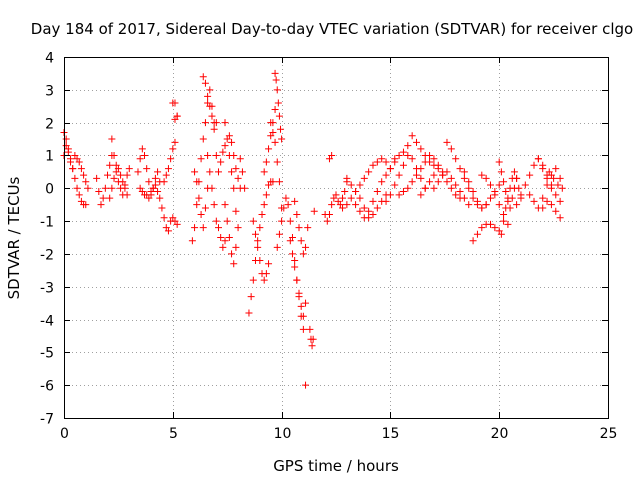 This screenshot has height=480, width=640. Describe the element at coordinates (49, 92) in the screenshot. I see `y-tick-label: 3` at that location.